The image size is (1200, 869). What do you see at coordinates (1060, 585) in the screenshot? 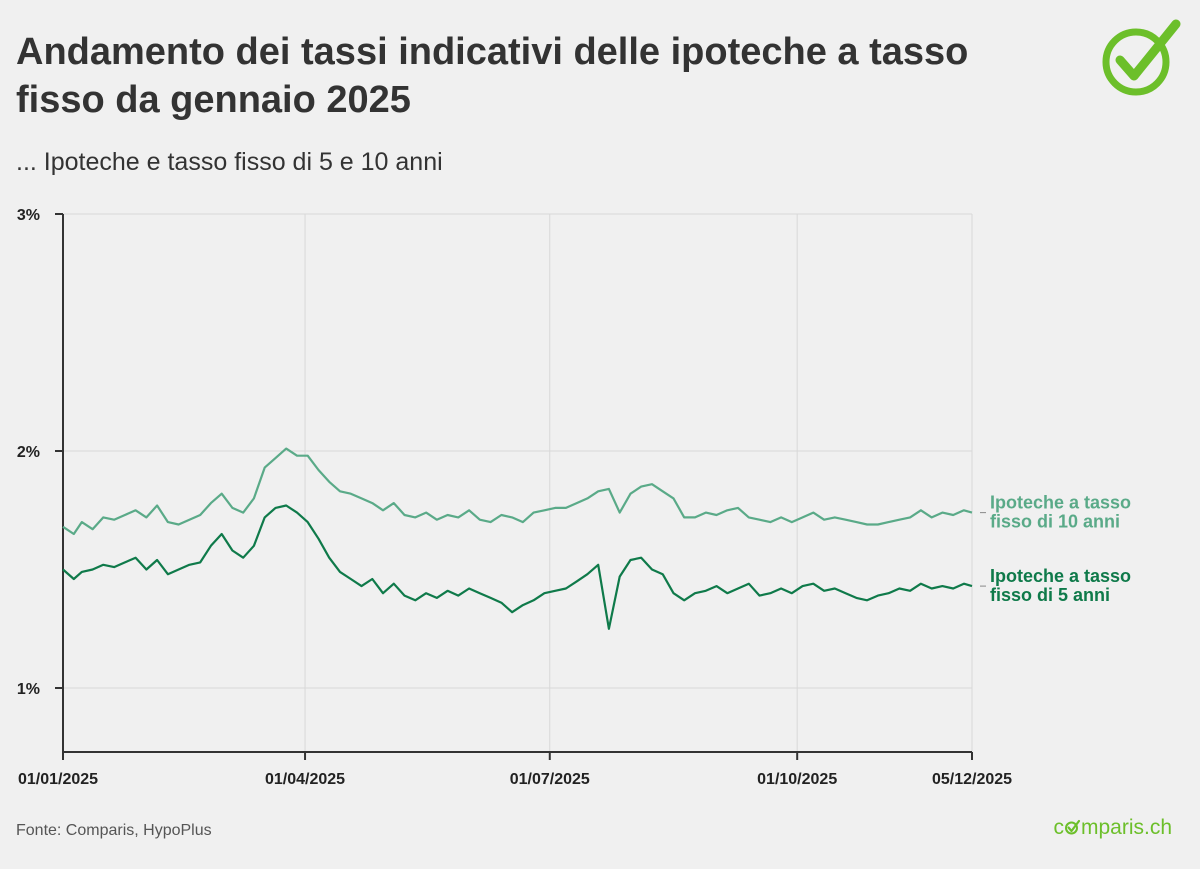
I see `series-direct-label: Ipoteche a tasso fisso di 5 anni` at bounding box center [1060, 585].